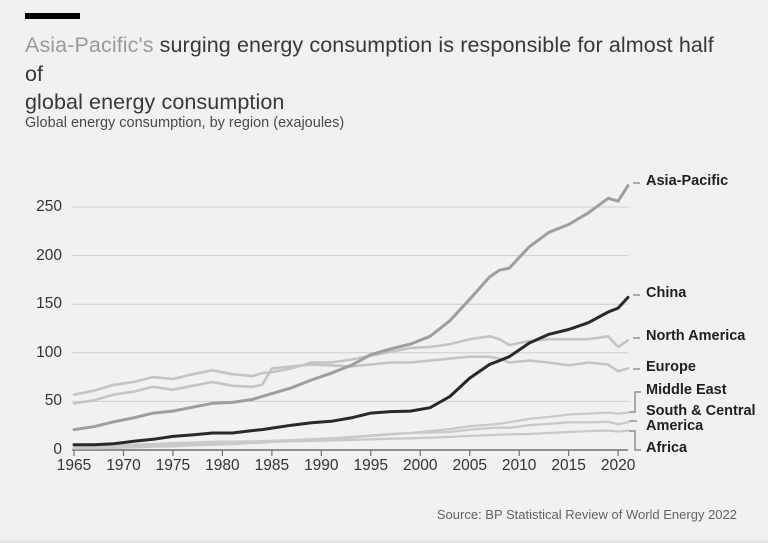 Image resolution: width=768 pixels, height=543 pixels. I want to click on series-label-middle-east: Middle East, so click(686, 390).